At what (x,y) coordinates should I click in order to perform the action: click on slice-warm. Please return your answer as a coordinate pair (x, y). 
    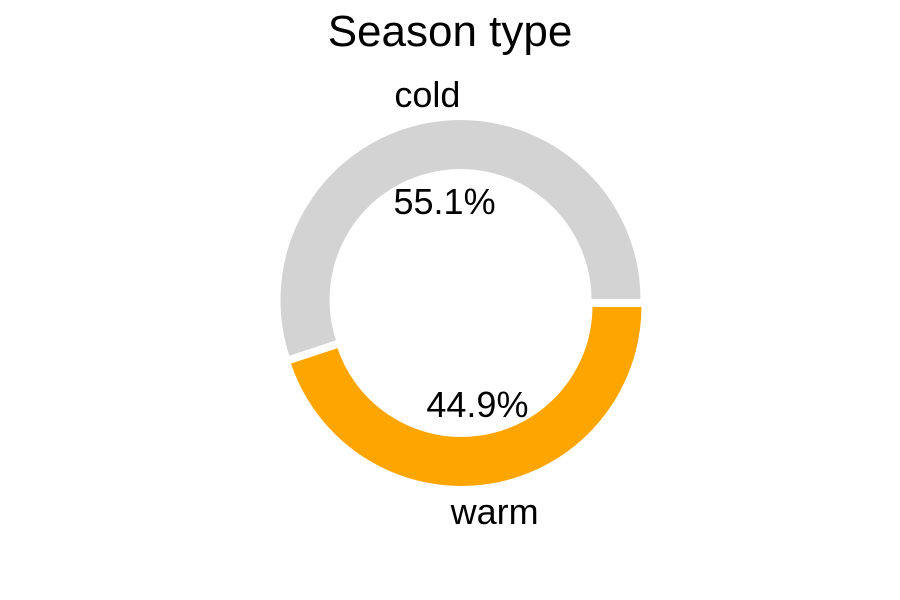
    Looking at the image, I should click on (466, 396).